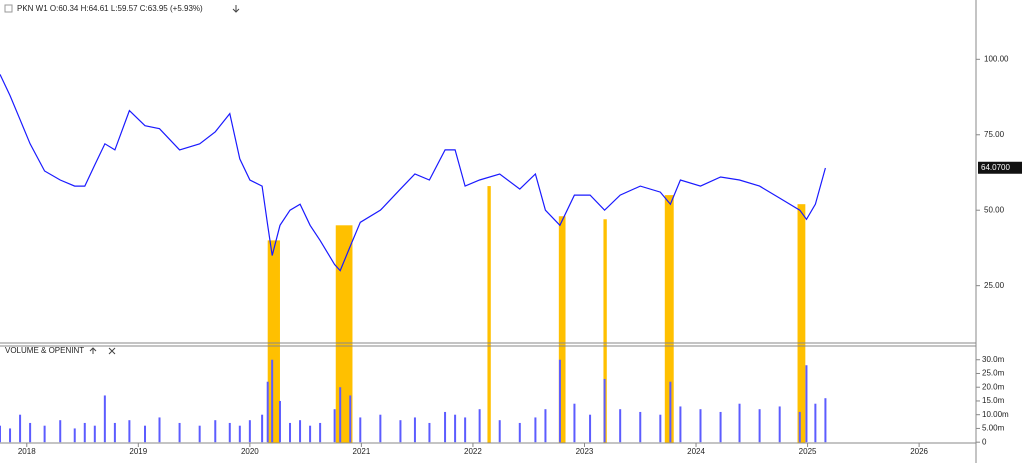 The image size is (1024, 463). Describe the element at coordinates (994, 134) in the screenshot. I see `y-tick-label: 75.00` at that location.